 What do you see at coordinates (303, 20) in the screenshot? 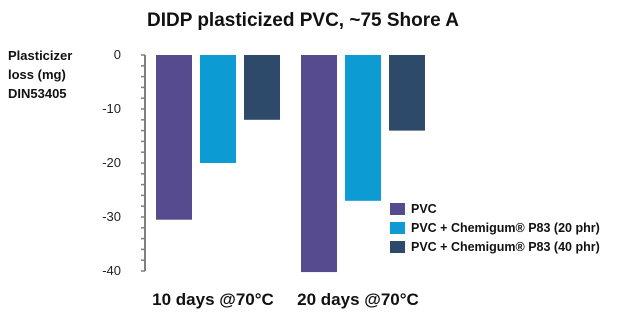
I see `chart-title: DIDP plasticized PVC, ~75 Shore A` at bounding box center [303, 20].